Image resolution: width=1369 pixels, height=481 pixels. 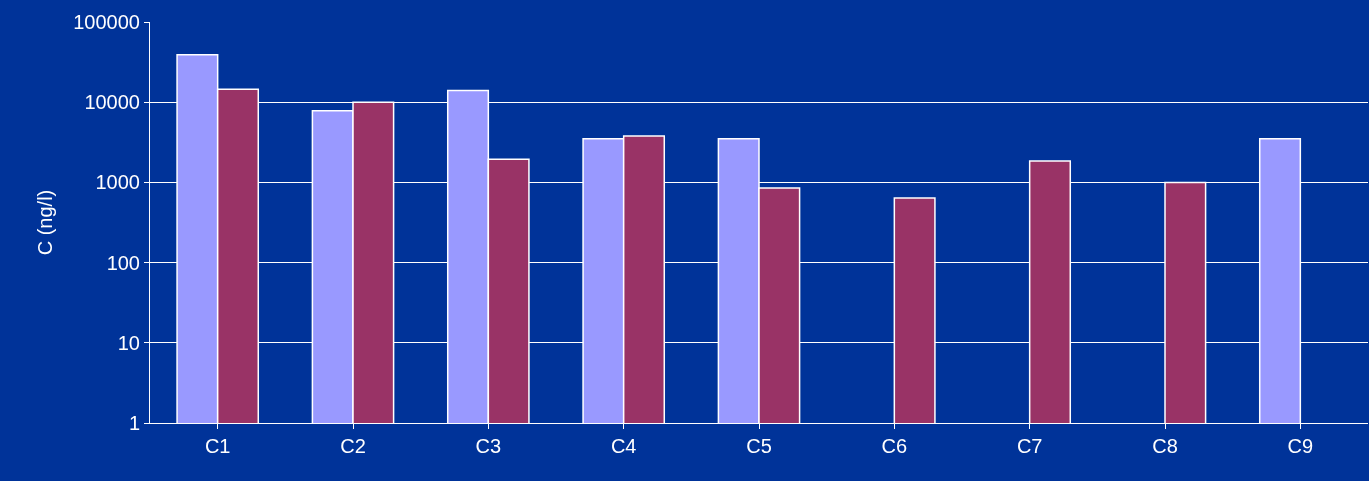 What do you see at coordinates (217, 446) in the screenshot?
I see `x-tick-label: C1` at bounding box center [217, 446].